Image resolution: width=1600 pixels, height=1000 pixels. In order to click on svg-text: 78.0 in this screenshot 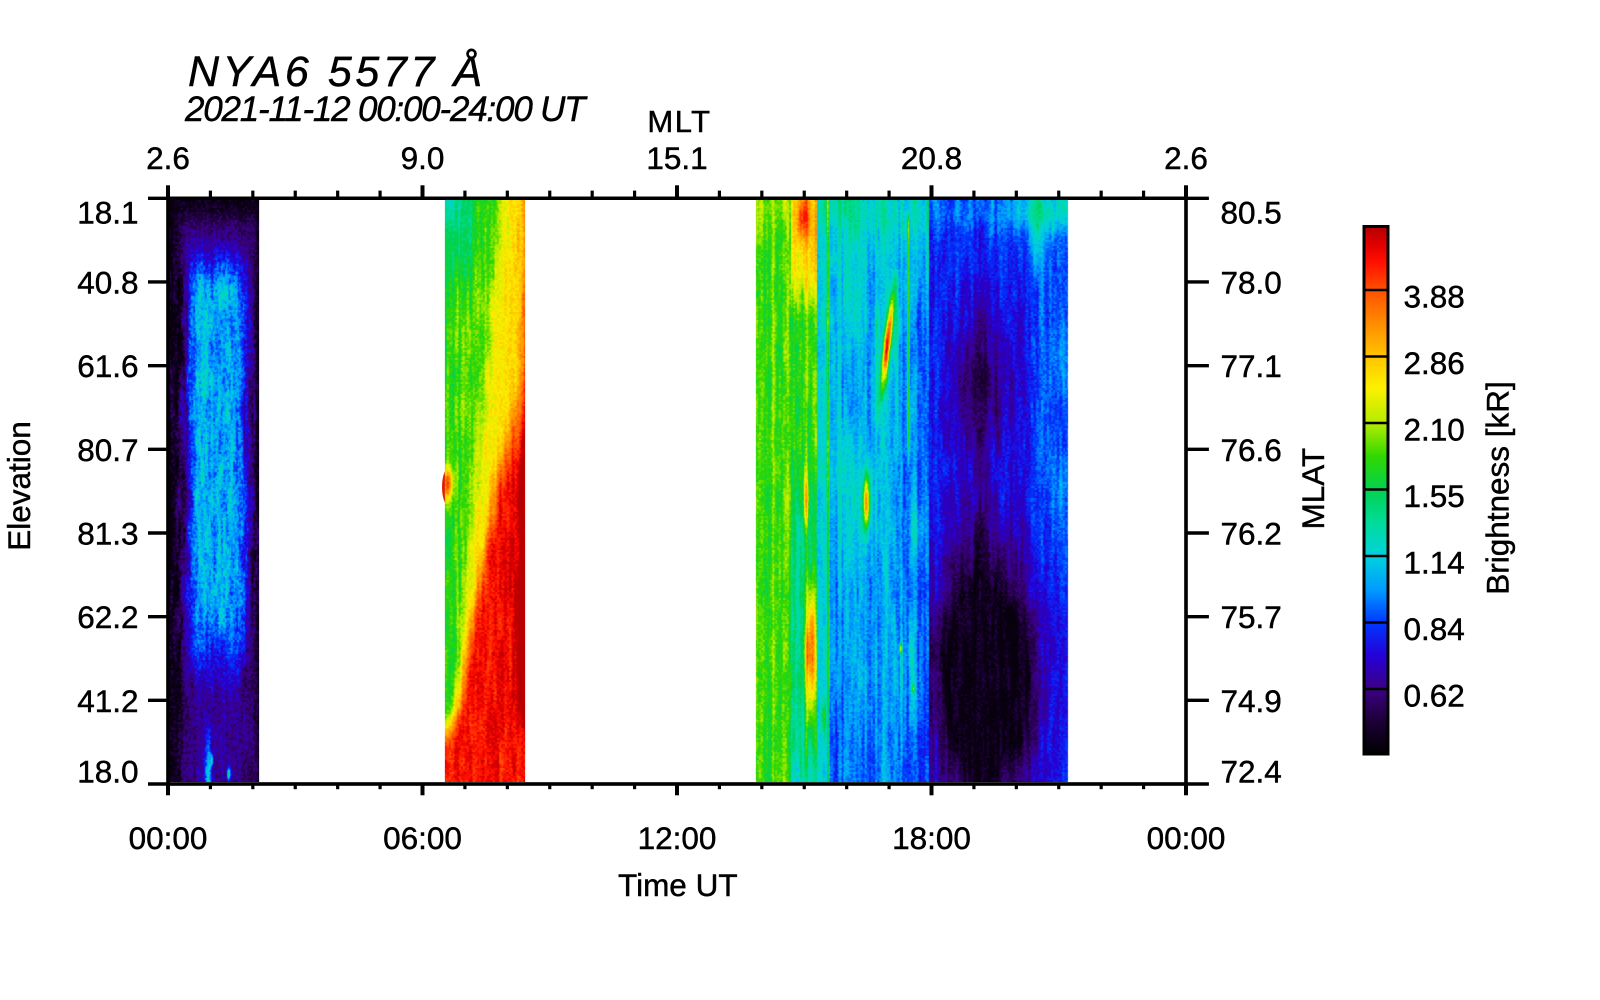, I will do `click(1251, 283)`.